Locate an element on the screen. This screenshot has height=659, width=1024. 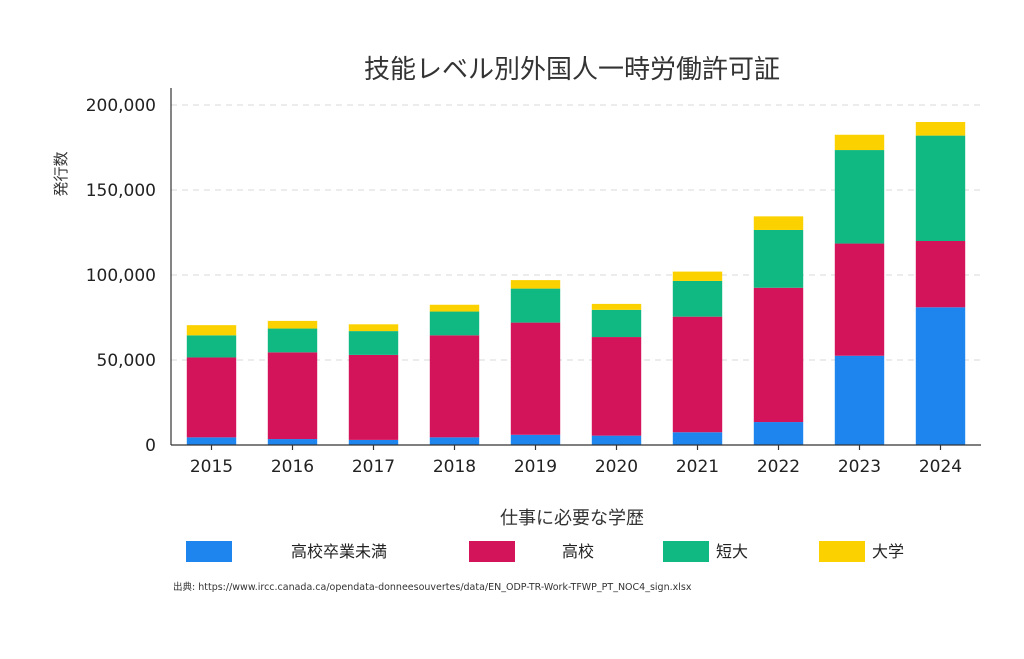
legend-title: 仕事に必要な学歴 is located at coordinates (572, 518).